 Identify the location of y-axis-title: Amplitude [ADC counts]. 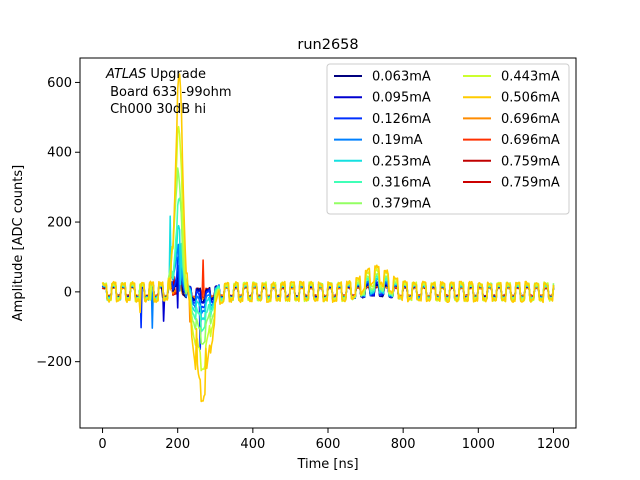
(18, 243).